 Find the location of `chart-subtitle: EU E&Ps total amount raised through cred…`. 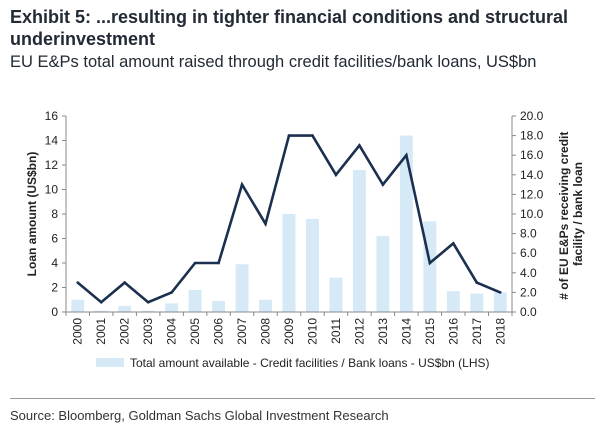

chart-subtitle: EU E&Ps total amount raised through cred… is located at coordinates (273, 62).